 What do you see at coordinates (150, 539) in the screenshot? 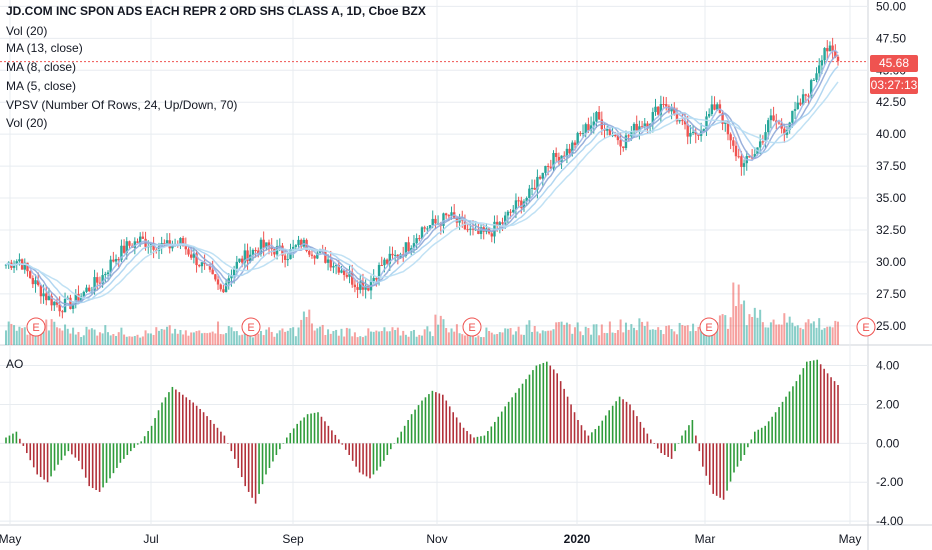
I see `time-tick-label: Jul` at bounding box center [150, 539].